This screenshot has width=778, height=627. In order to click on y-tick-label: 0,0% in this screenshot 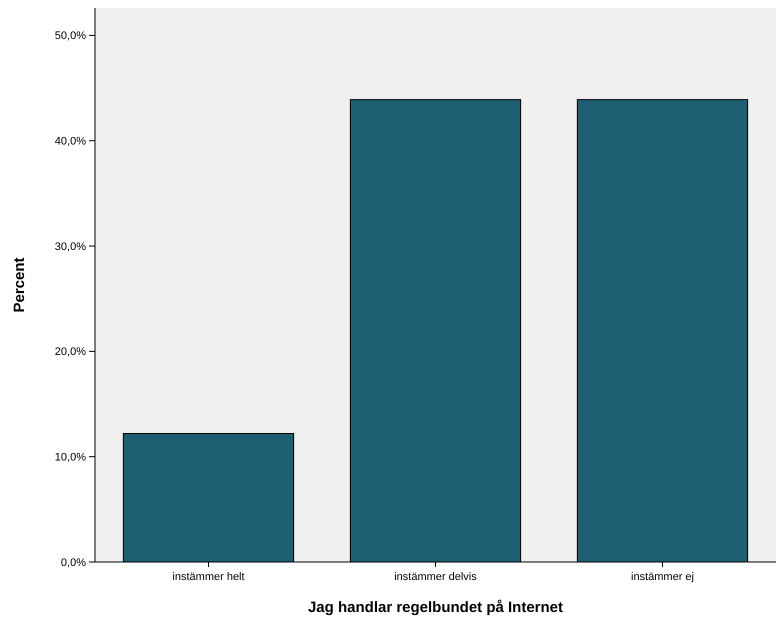, I will do `click(73, 562)`.